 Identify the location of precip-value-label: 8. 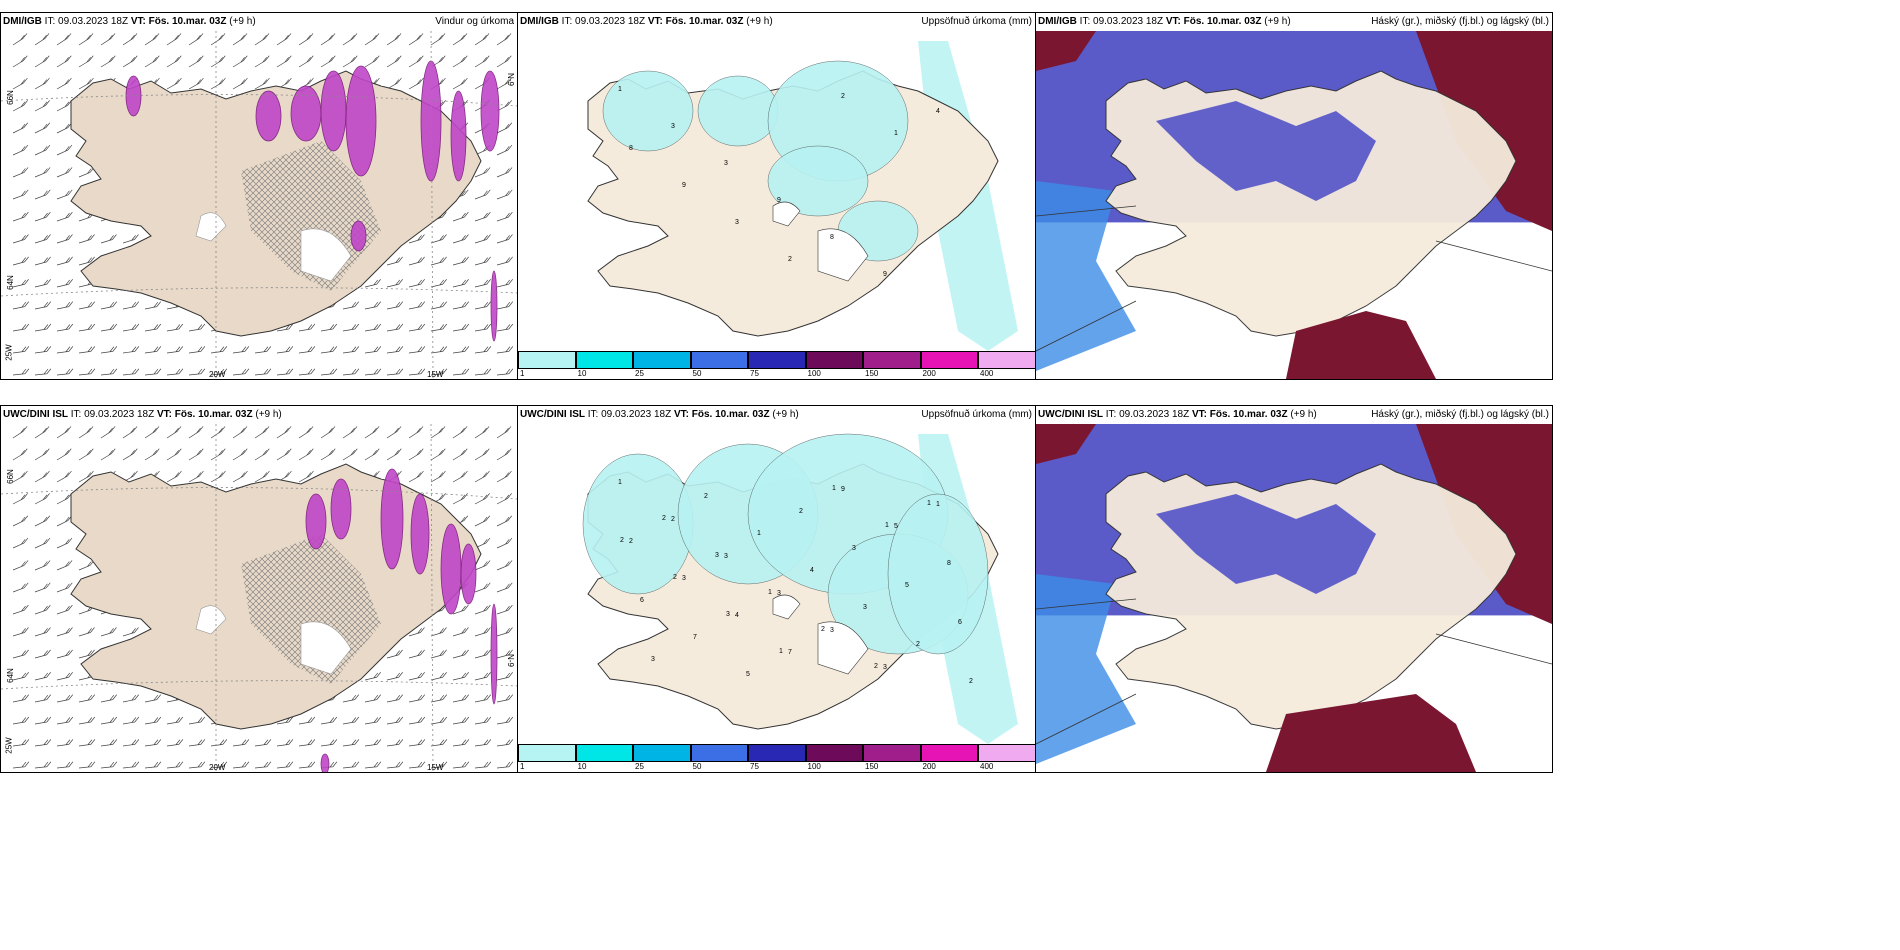
(832, 237).